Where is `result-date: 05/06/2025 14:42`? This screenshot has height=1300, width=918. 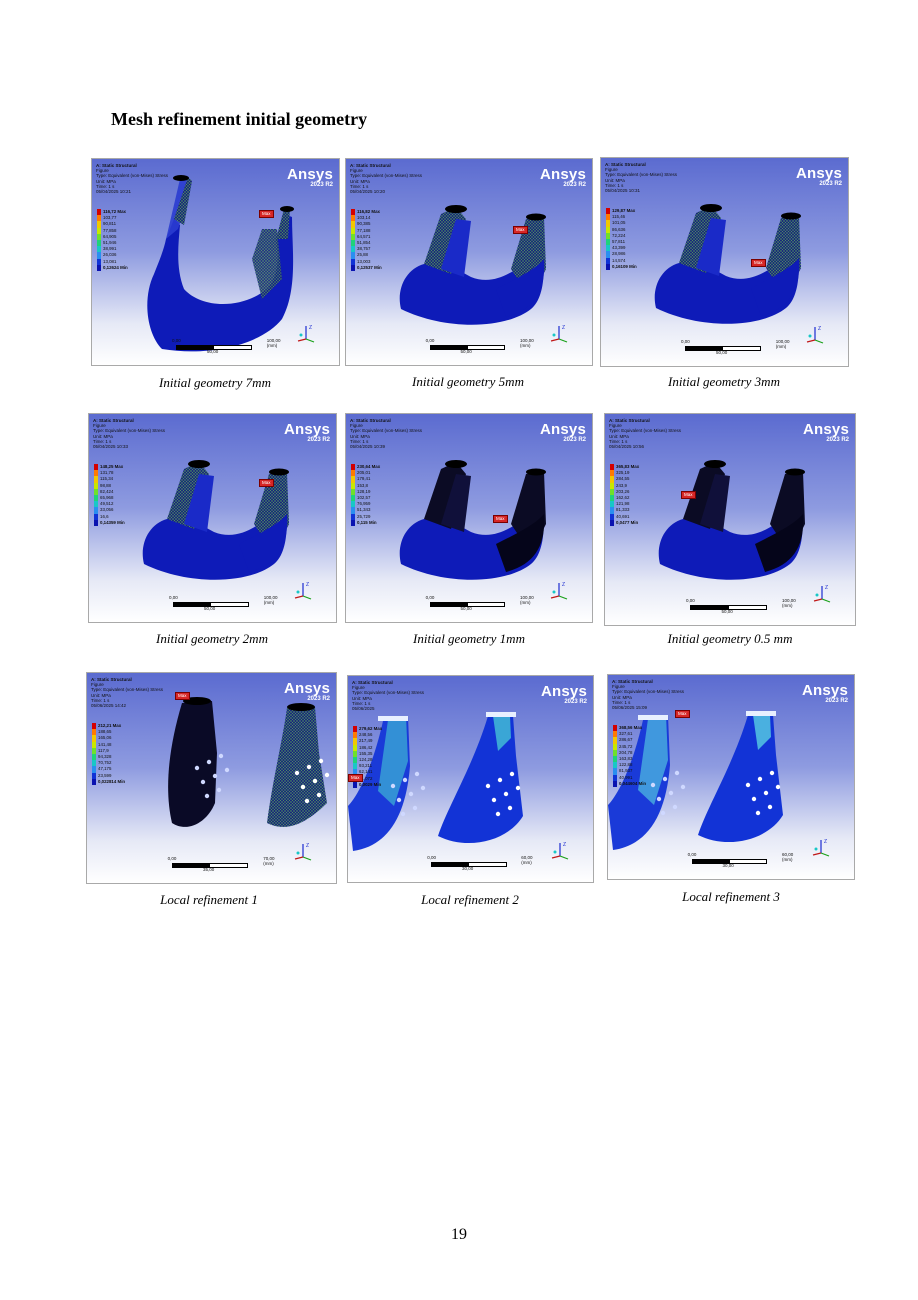
result-date: 05/06/2025 14:42 is located at coordinates (109, 706).